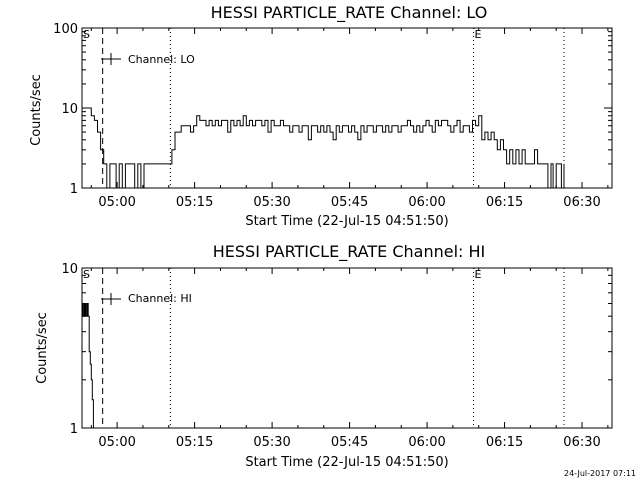 This screenshot has width=640, height=480. Describe the element at coordinates (74, 189) in the screenshot. I see `lo-y-tick-label: 1` at that location.